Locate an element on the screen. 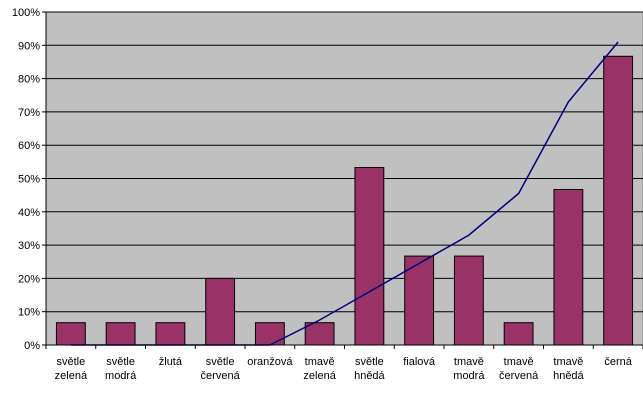 This screenshot has height=394, width=643. x-tick-label: černá is located at coordinates (618, 362).